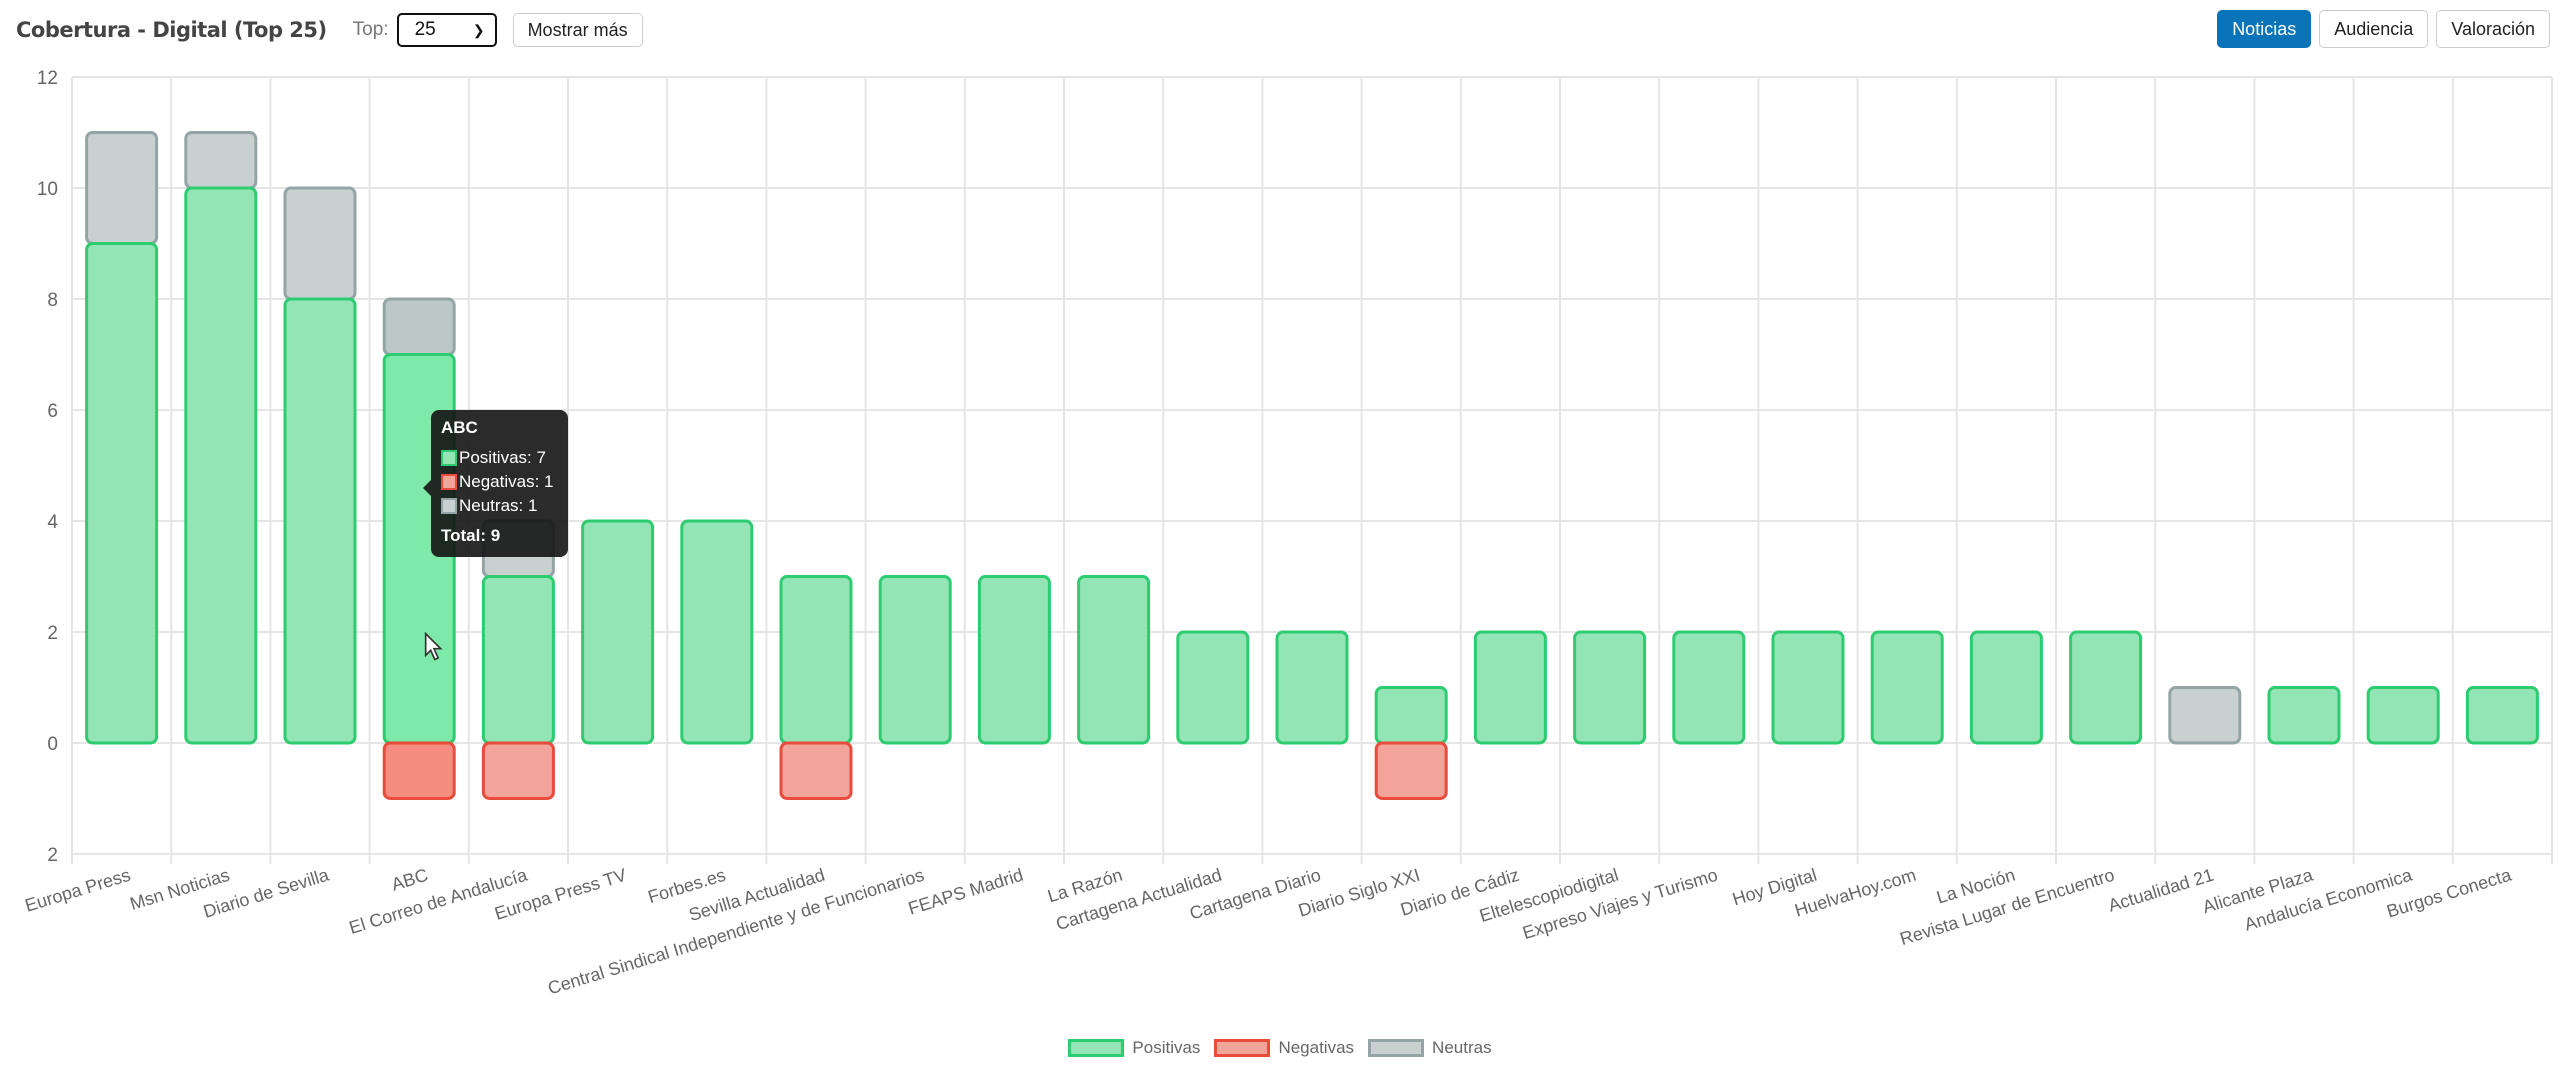 The width and height of the screenshot is (2560, 1082). I want to click on y-tick-label: 4, so click(52, 522).